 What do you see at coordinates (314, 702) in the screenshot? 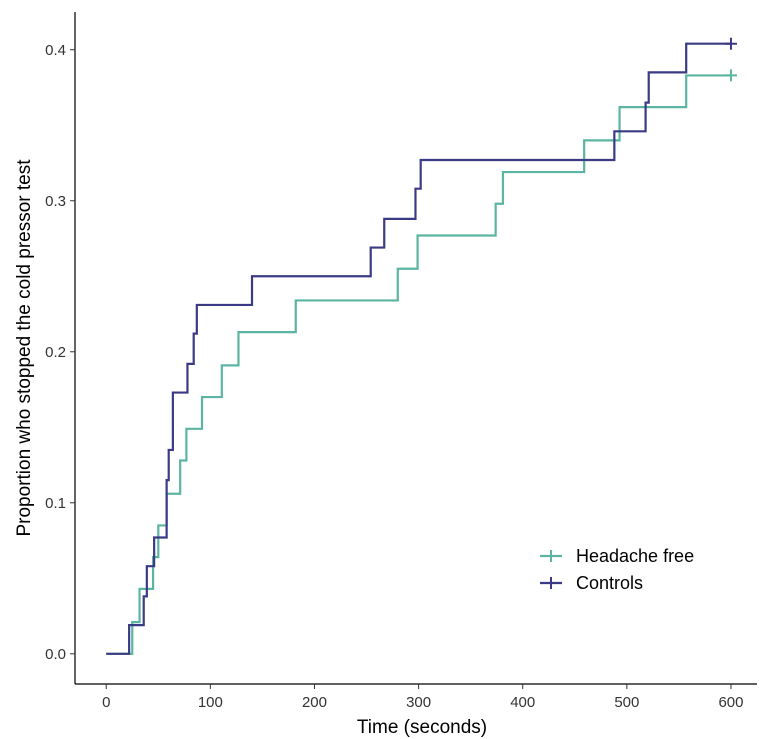
I see `x-tick-label: 200` at bounding box center [314, 702].